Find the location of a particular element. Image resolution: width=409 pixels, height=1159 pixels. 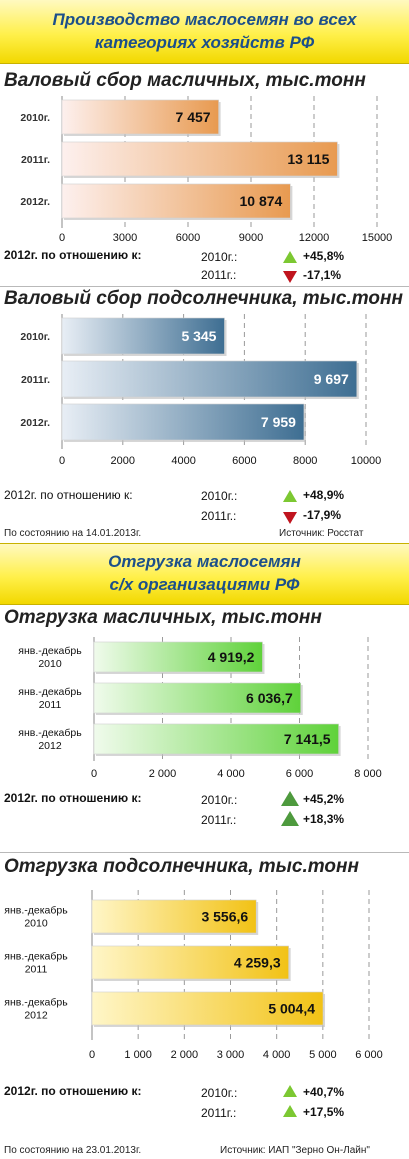

category-label: 2011 is located at coordinates (50, 705).